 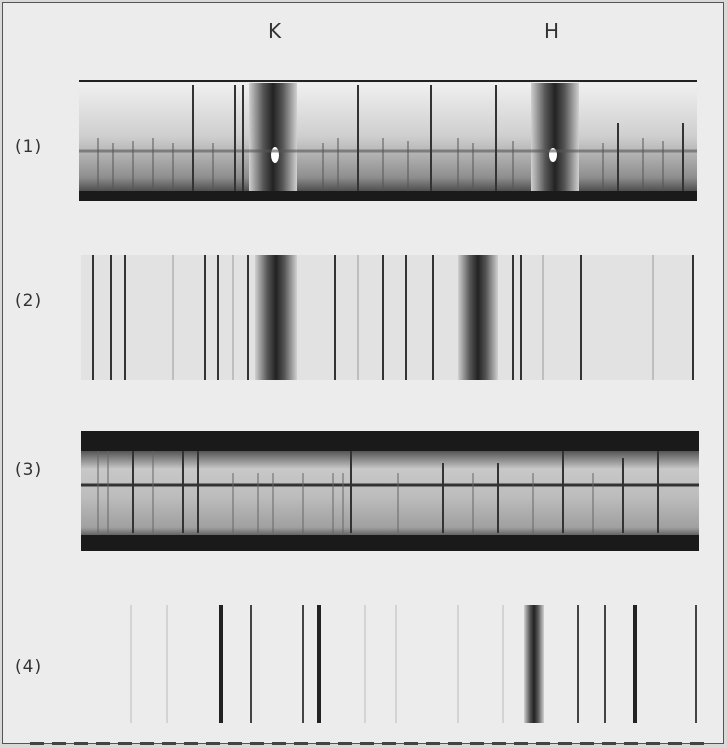 What do you see at coordinates (29, 147) in the screenshot?
I see `spectrum-1-label: (1)` at bounding box center [29, 147].